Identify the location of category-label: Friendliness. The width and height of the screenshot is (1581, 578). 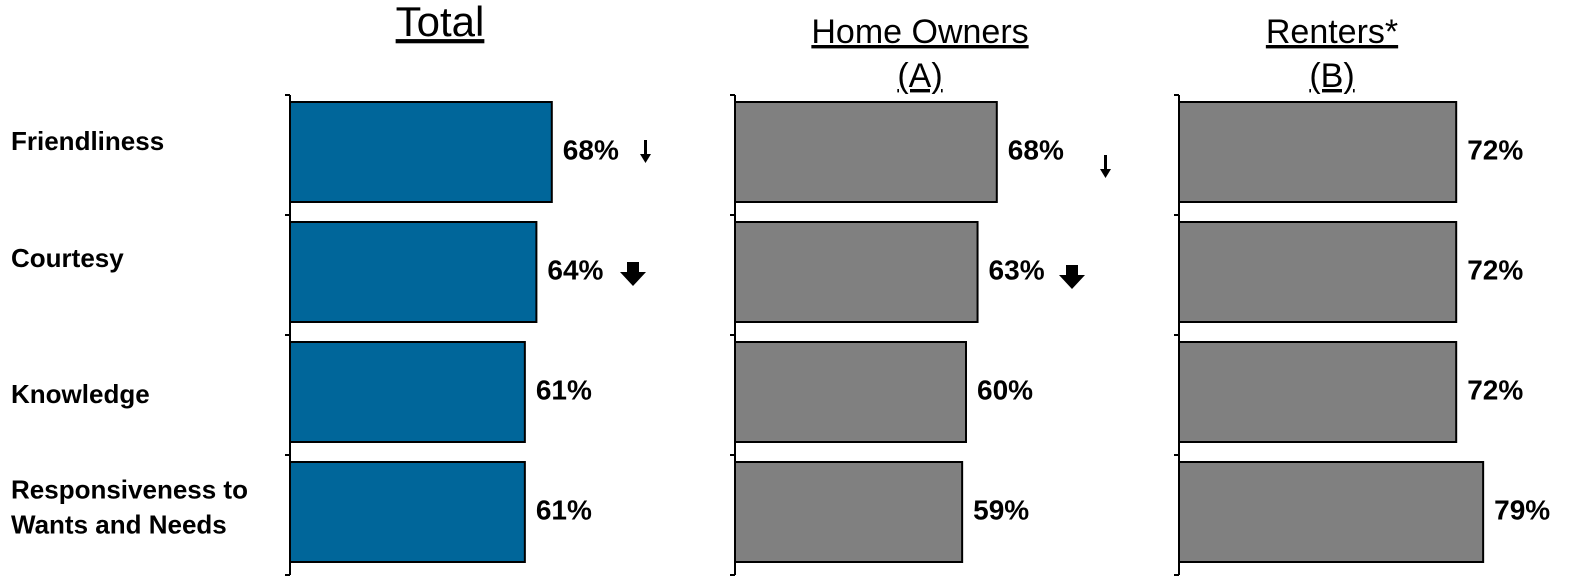
(87, 141).